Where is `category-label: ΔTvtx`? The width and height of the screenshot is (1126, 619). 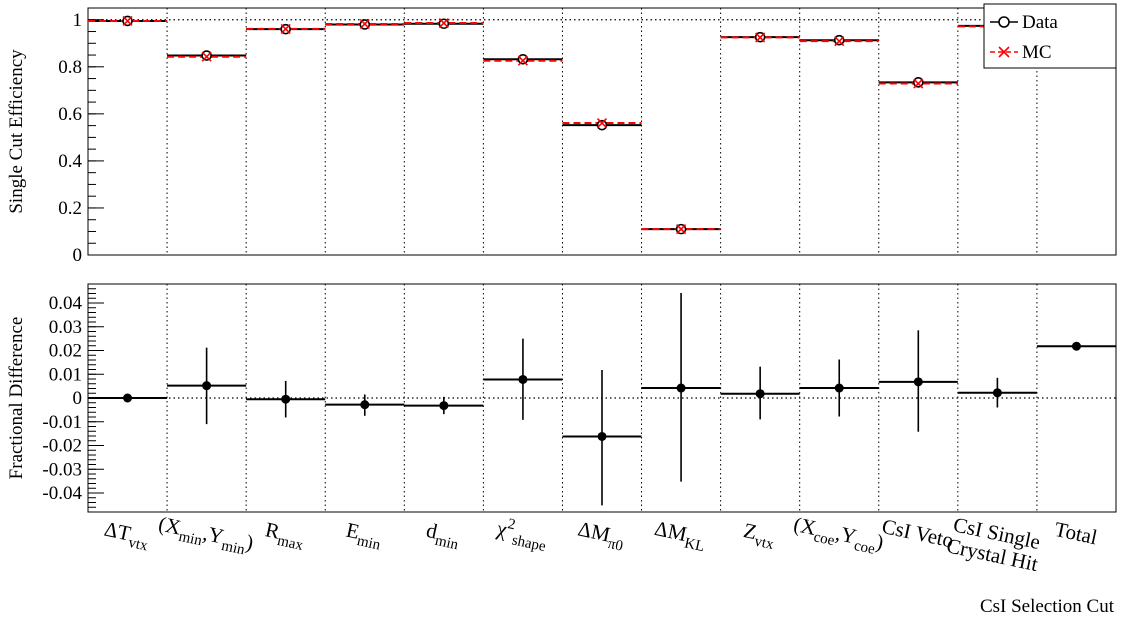 category-label: ΔTvtx is located at coordinates (126, 536).